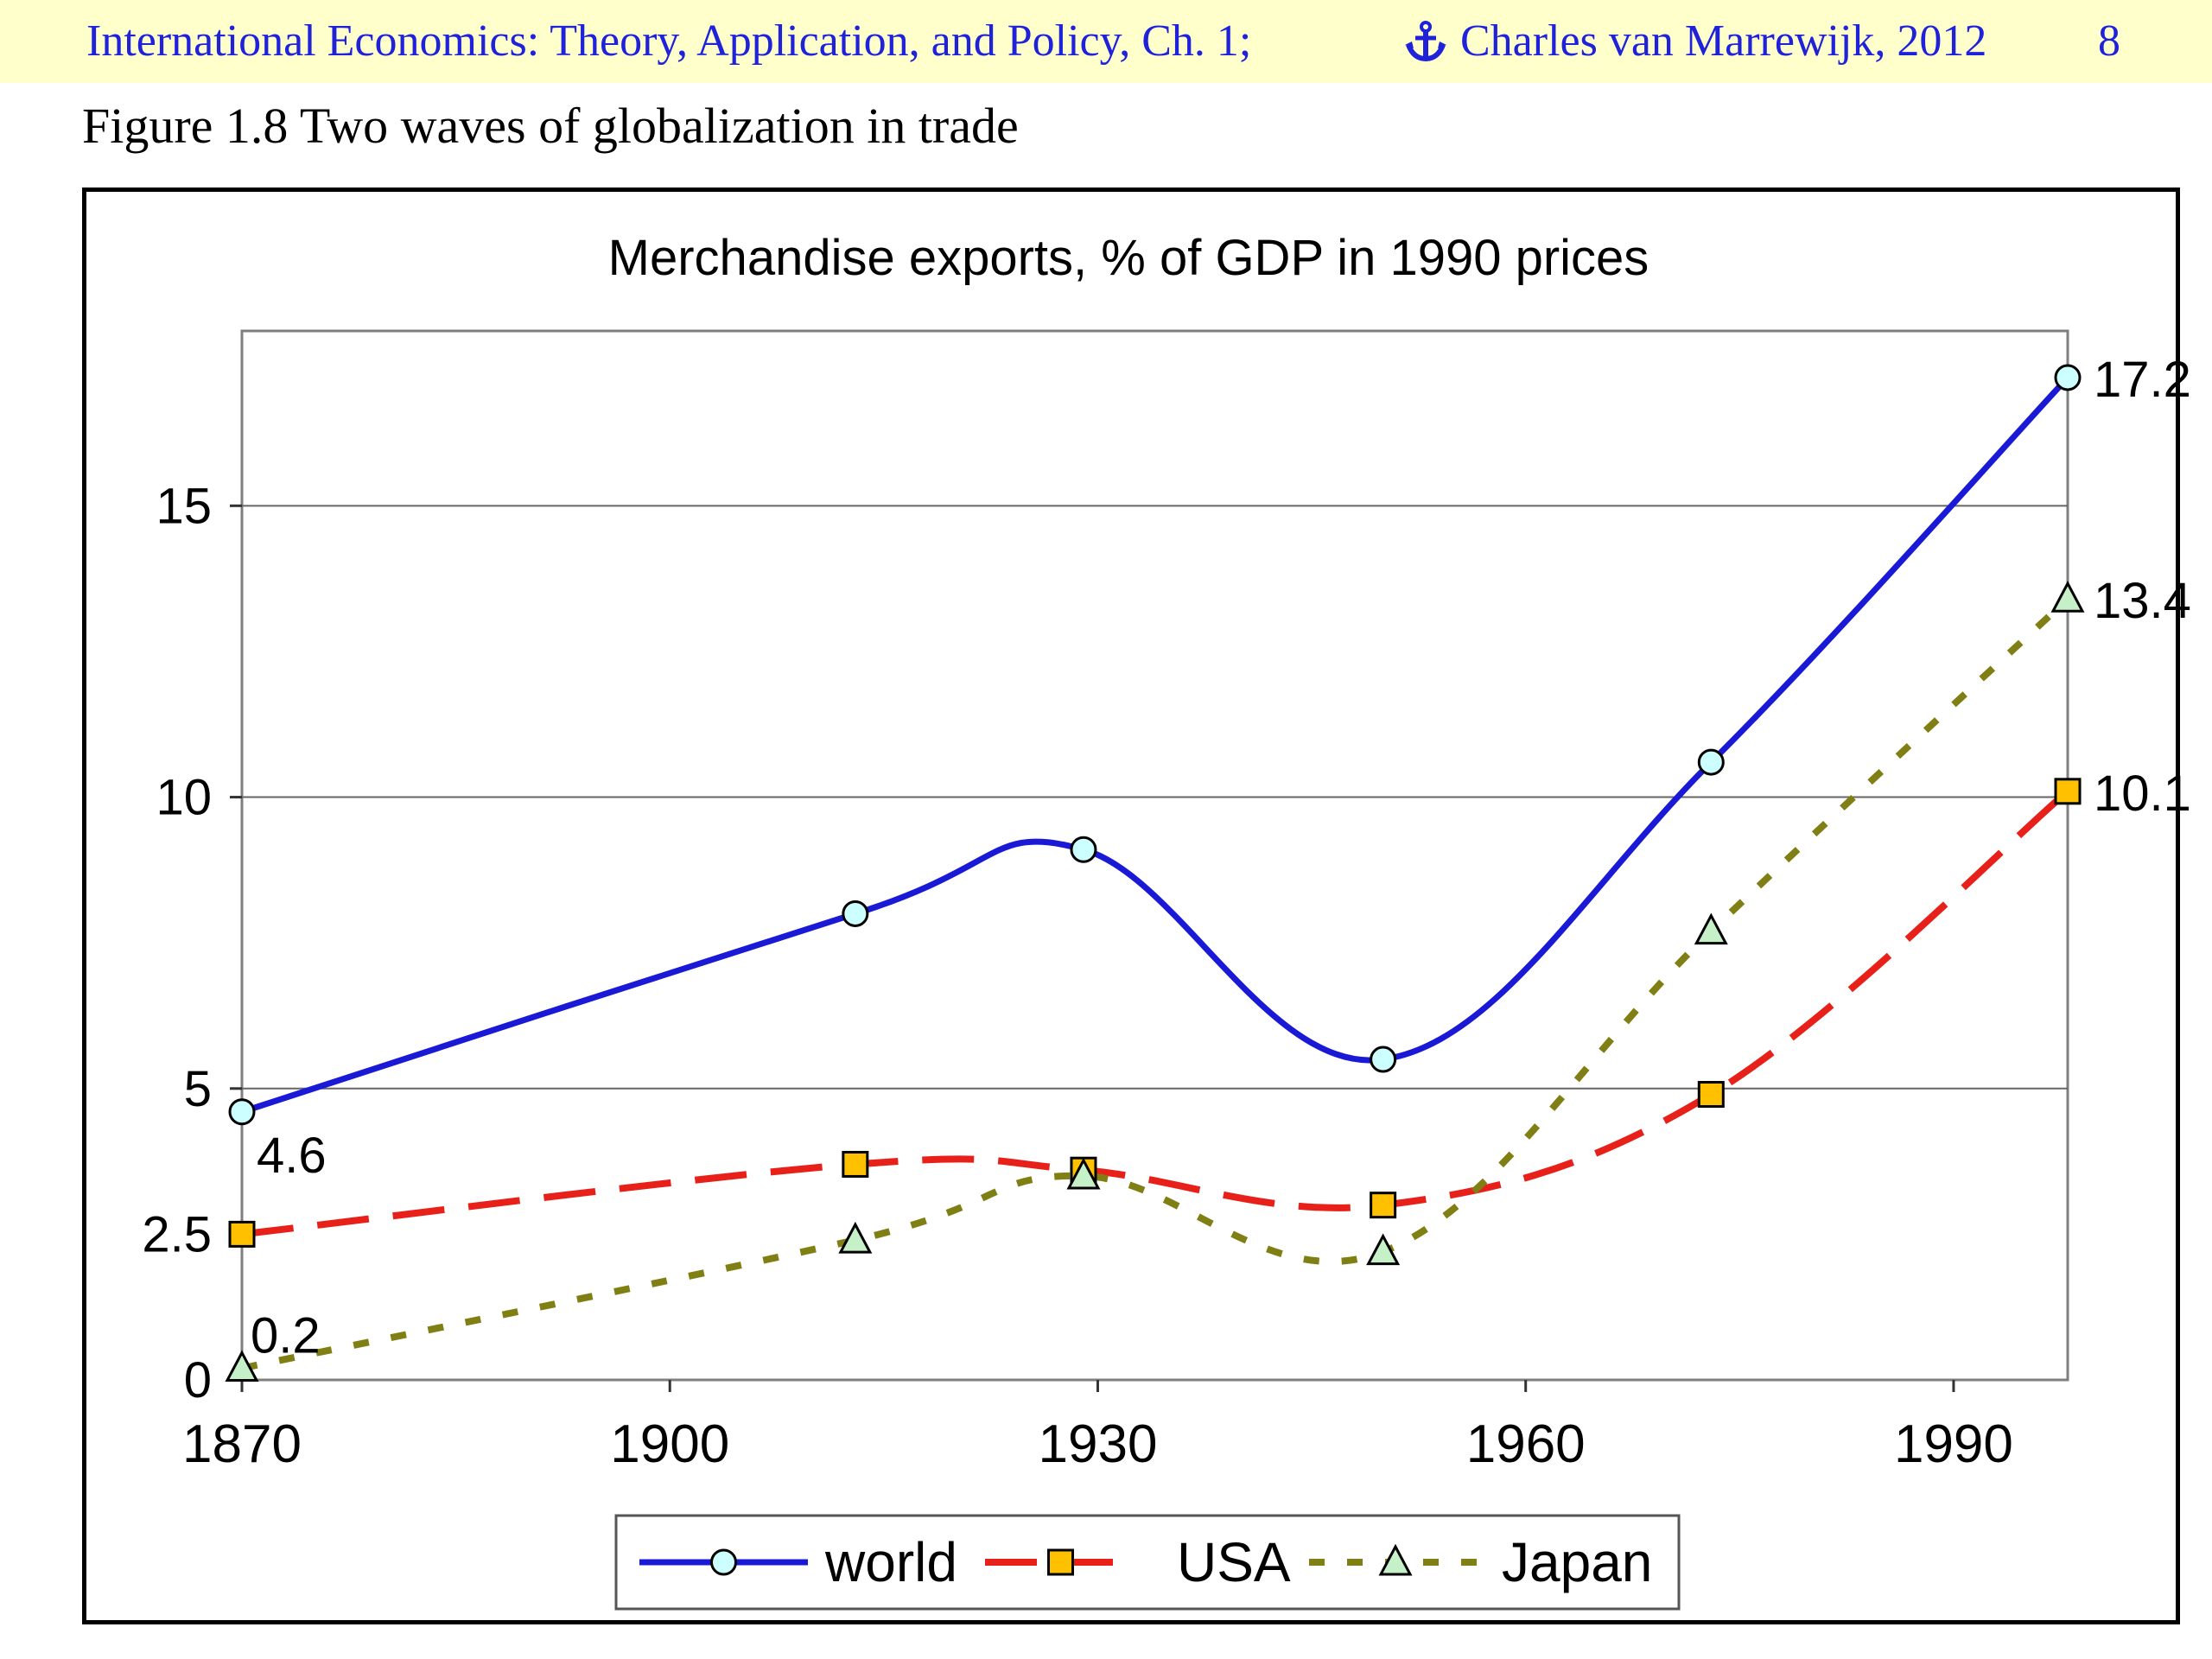 The width and height of the screenshot is (2212, 1659). Describe the element at coordinates (1395, 1559) in the screenshot. I see `legend-marker-japan` at that location.